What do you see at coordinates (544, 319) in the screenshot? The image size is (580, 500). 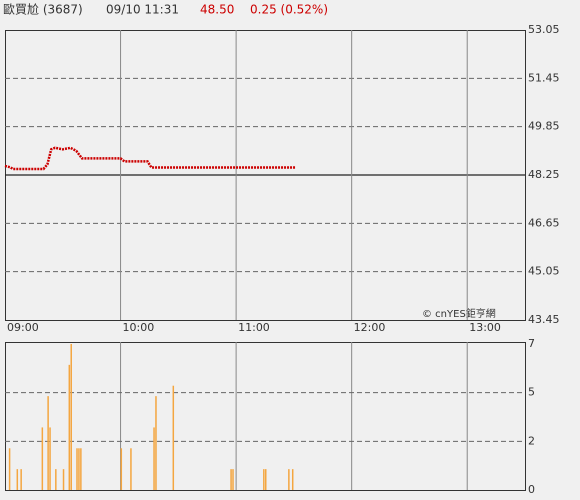 I see `y-tick-label: 43.45` at bounding box center [544, 319].